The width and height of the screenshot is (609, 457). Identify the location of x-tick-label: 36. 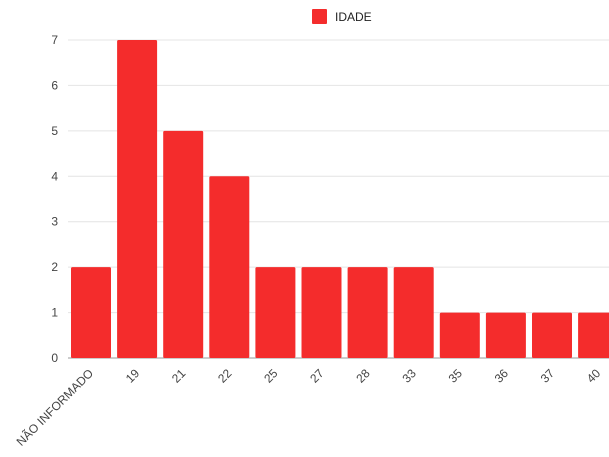
(502, 376).